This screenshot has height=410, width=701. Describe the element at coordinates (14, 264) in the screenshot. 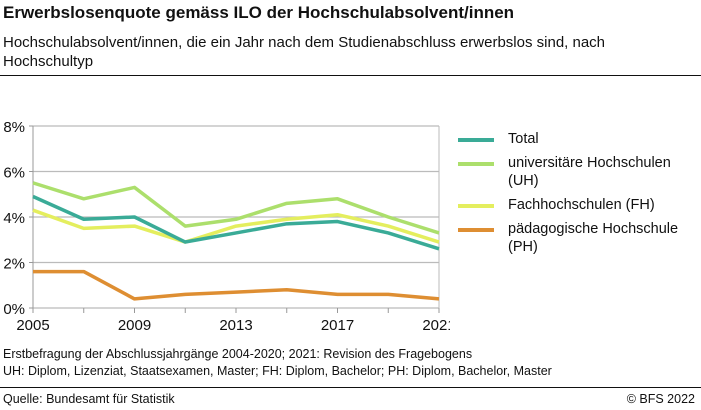

I see `y-tick-label: 2%` at that location.